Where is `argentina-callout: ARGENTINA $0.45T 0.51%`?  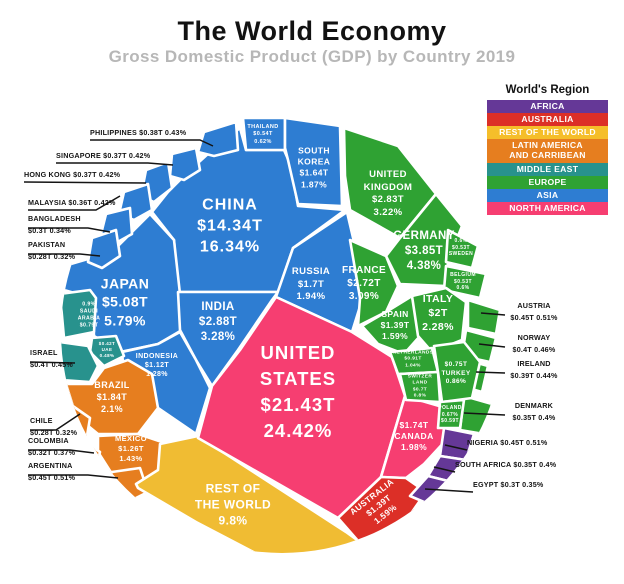 argentina-callout: ARGENTINA $0.45T 0.51% is located at coordinates (52, 472).